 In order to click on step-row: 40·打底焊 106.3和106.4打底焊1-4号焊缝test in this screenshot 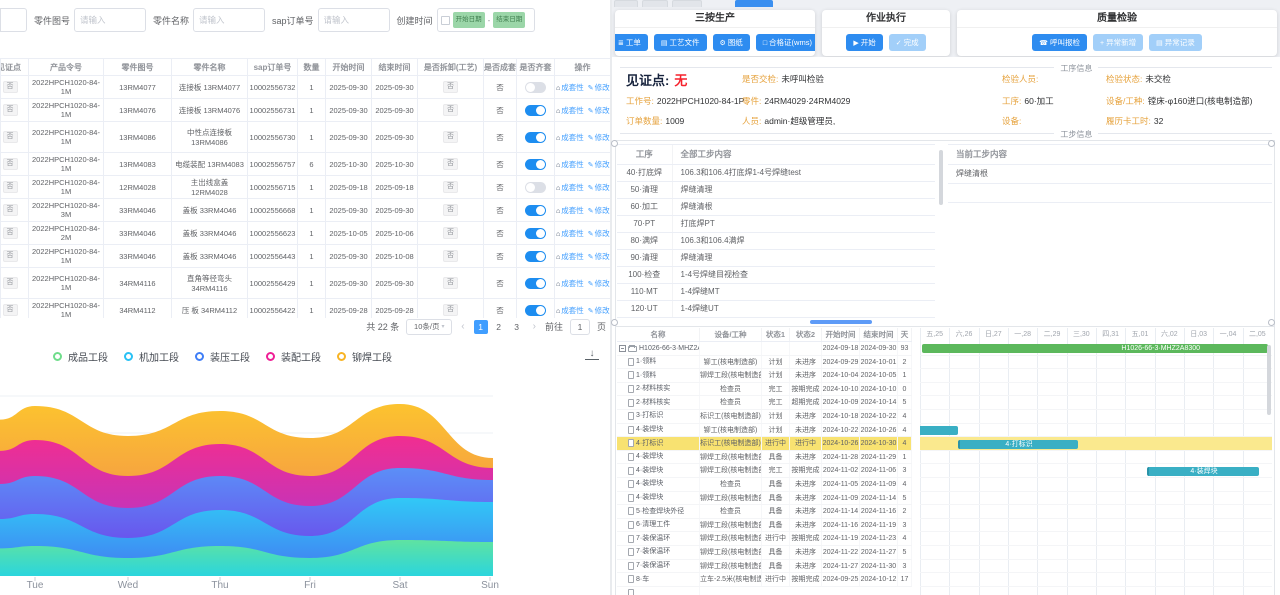, I will do `click(776, 173)`.